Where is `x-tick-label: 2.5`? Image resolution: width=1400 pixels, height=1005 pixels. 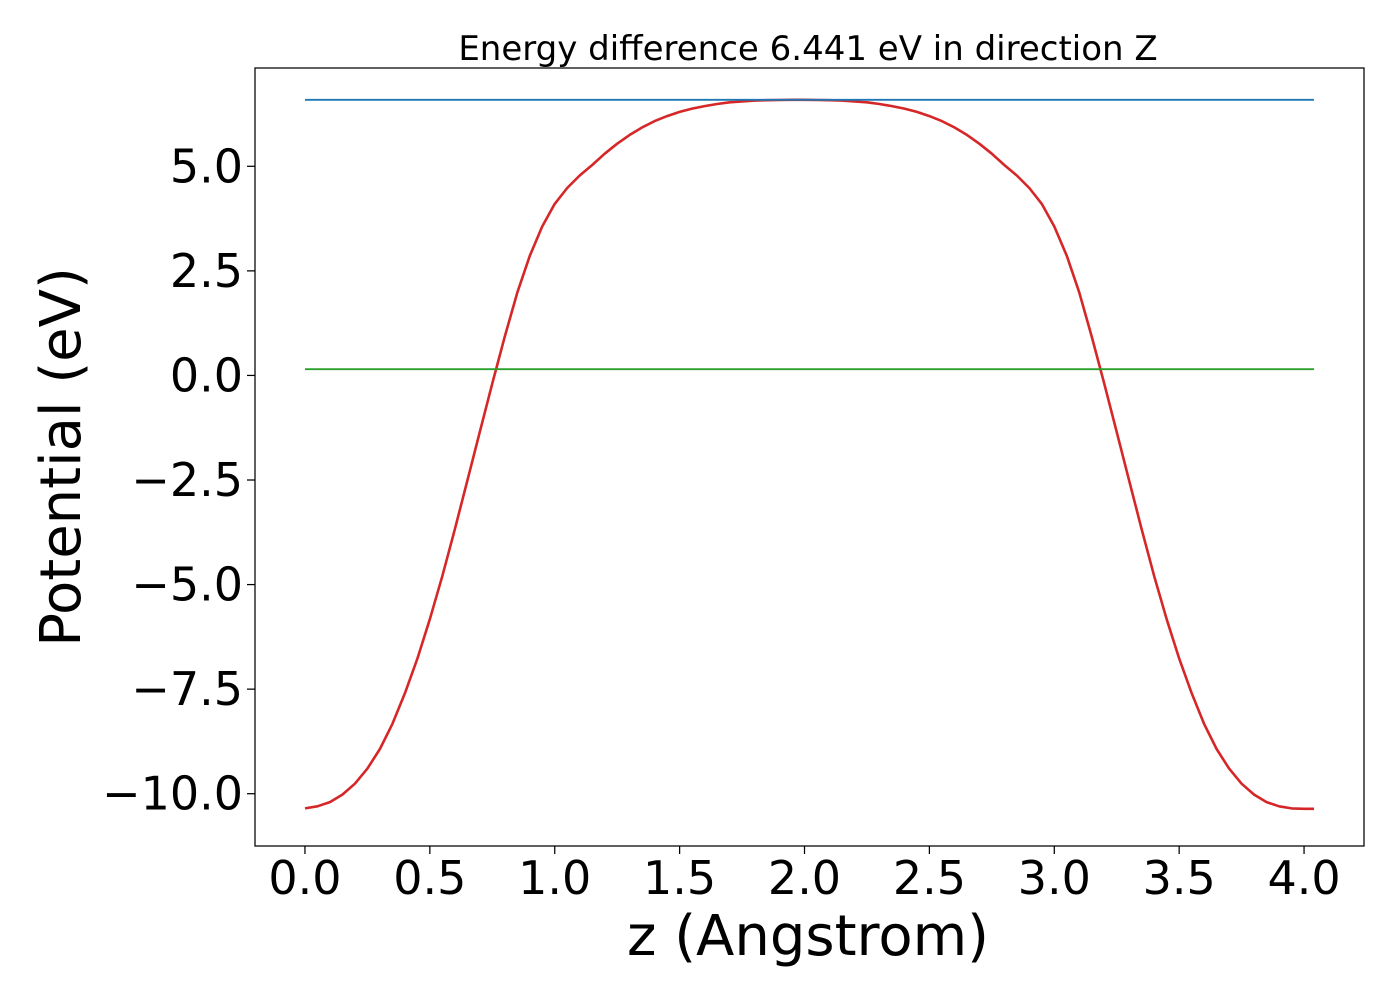 x-tick-label: 2.5 is located at coordinates (929, 878).